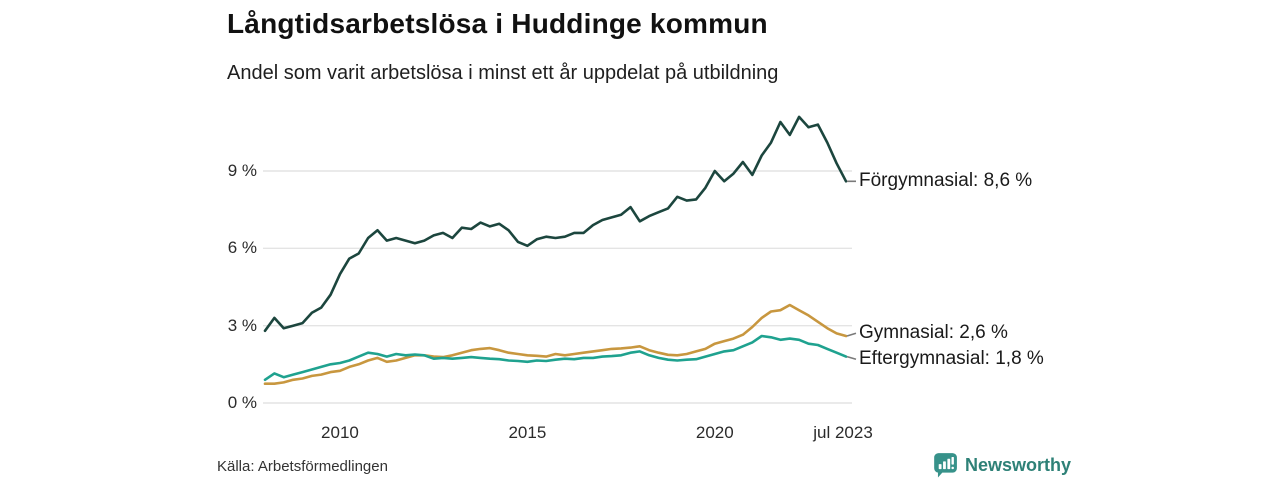 The image size is (1280, 480). Describe the element at coordinates (242, 170) in the screenshot. I see `y-tick-label-9: 9 %` at that location.